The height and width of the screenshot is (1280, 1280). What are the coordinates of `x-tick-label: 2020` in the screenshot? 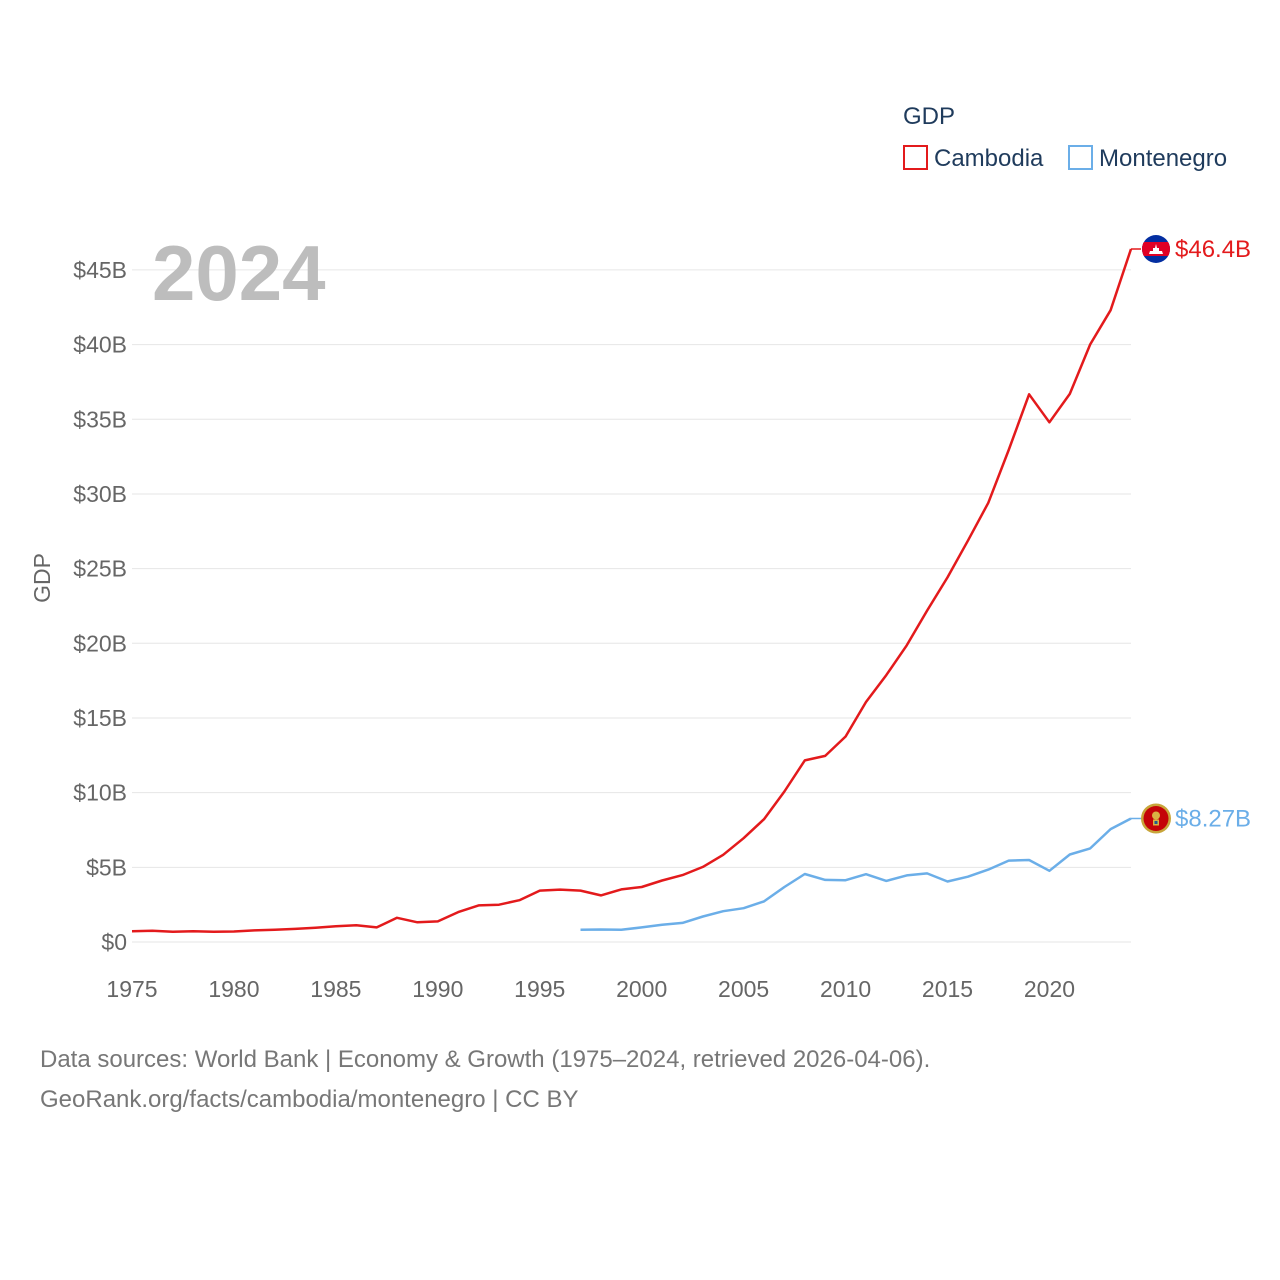 It's located at (1049, 989).